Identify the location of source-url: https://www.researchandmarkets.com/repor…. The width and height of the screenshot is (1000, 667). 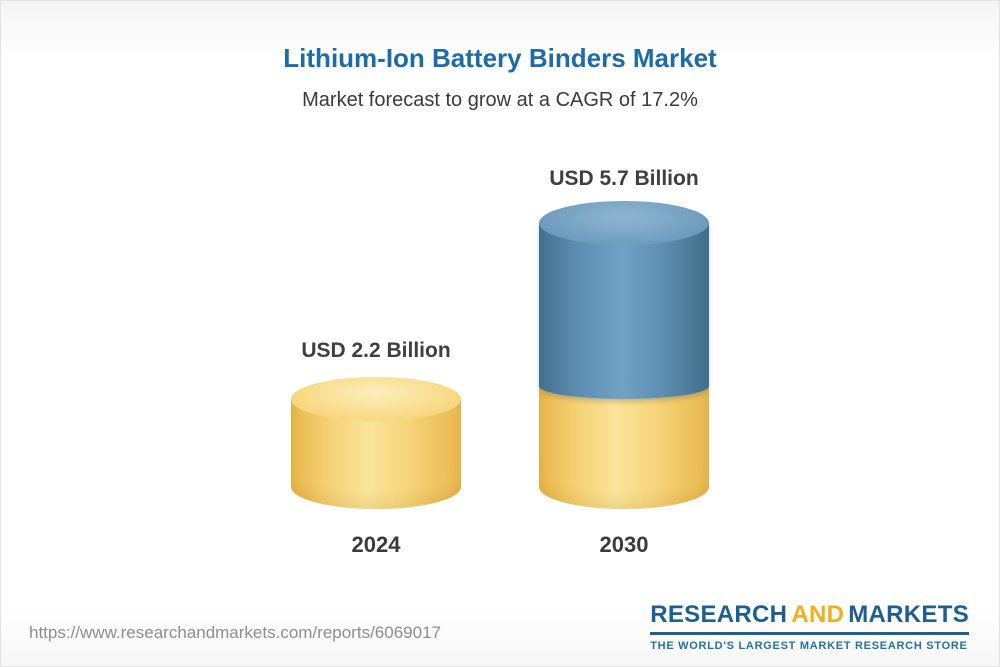
(235, 632).